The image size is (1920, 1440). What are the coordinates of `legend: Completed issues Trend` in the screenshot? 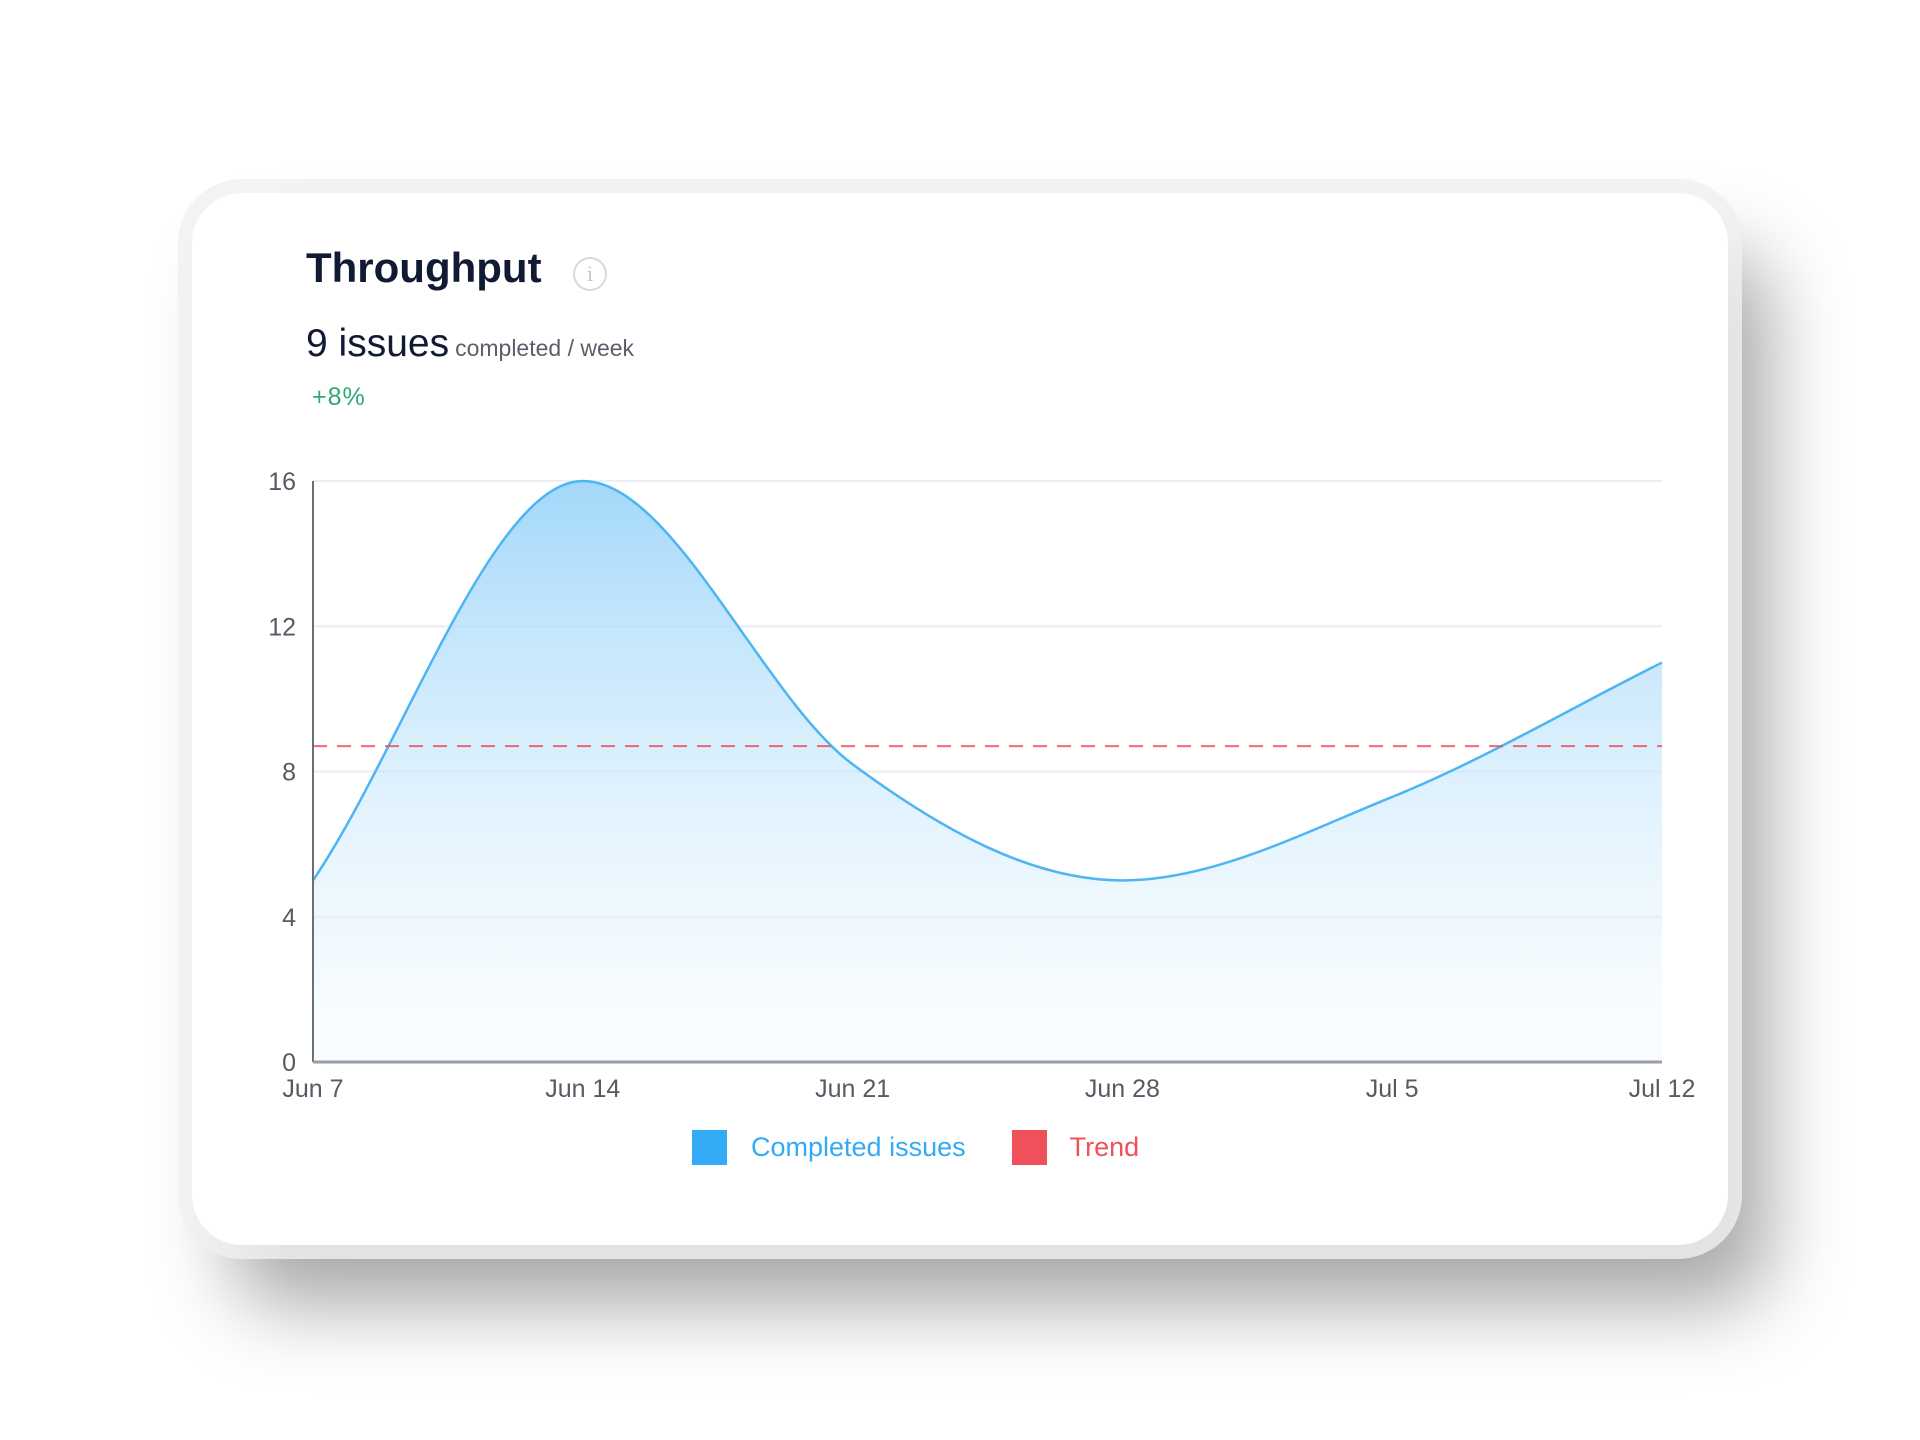 It's located at (915, 1147).